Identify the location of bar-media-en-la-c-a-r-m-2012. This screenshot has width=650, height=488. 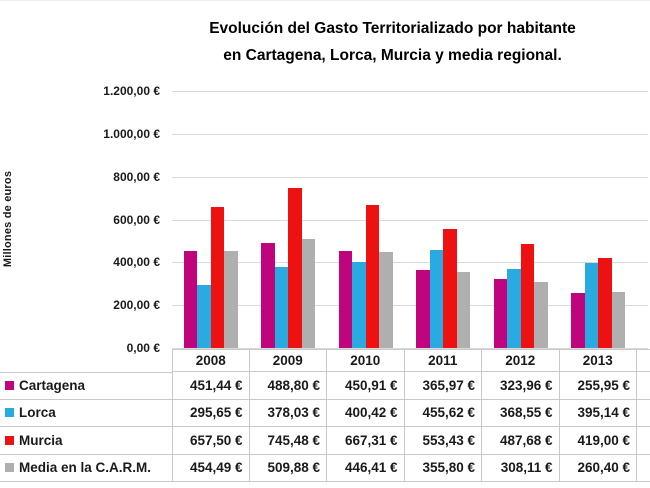
(541, 315).